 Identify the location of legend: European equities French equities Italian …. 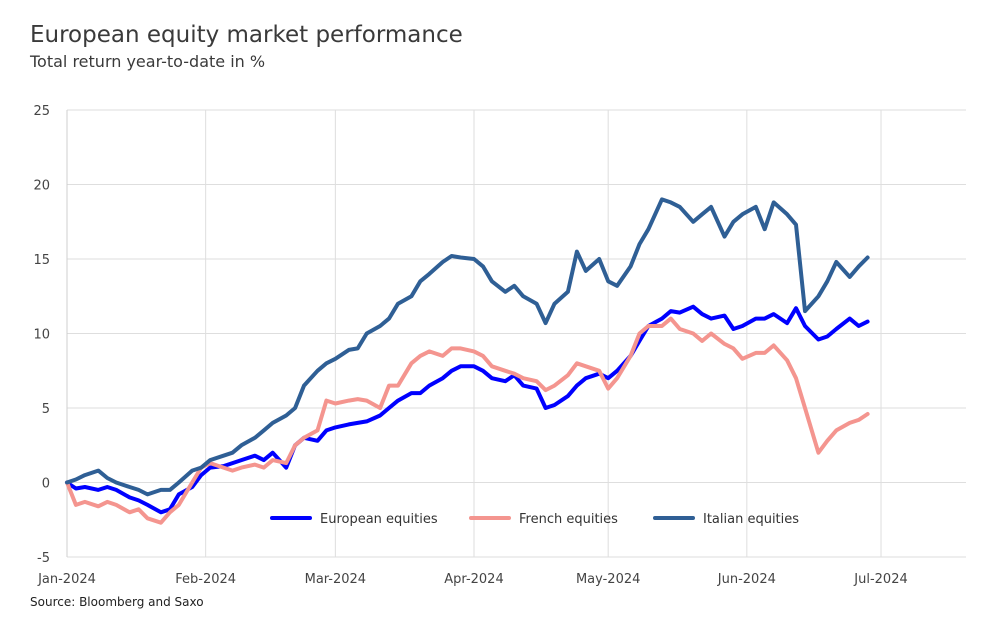
(534, 519).